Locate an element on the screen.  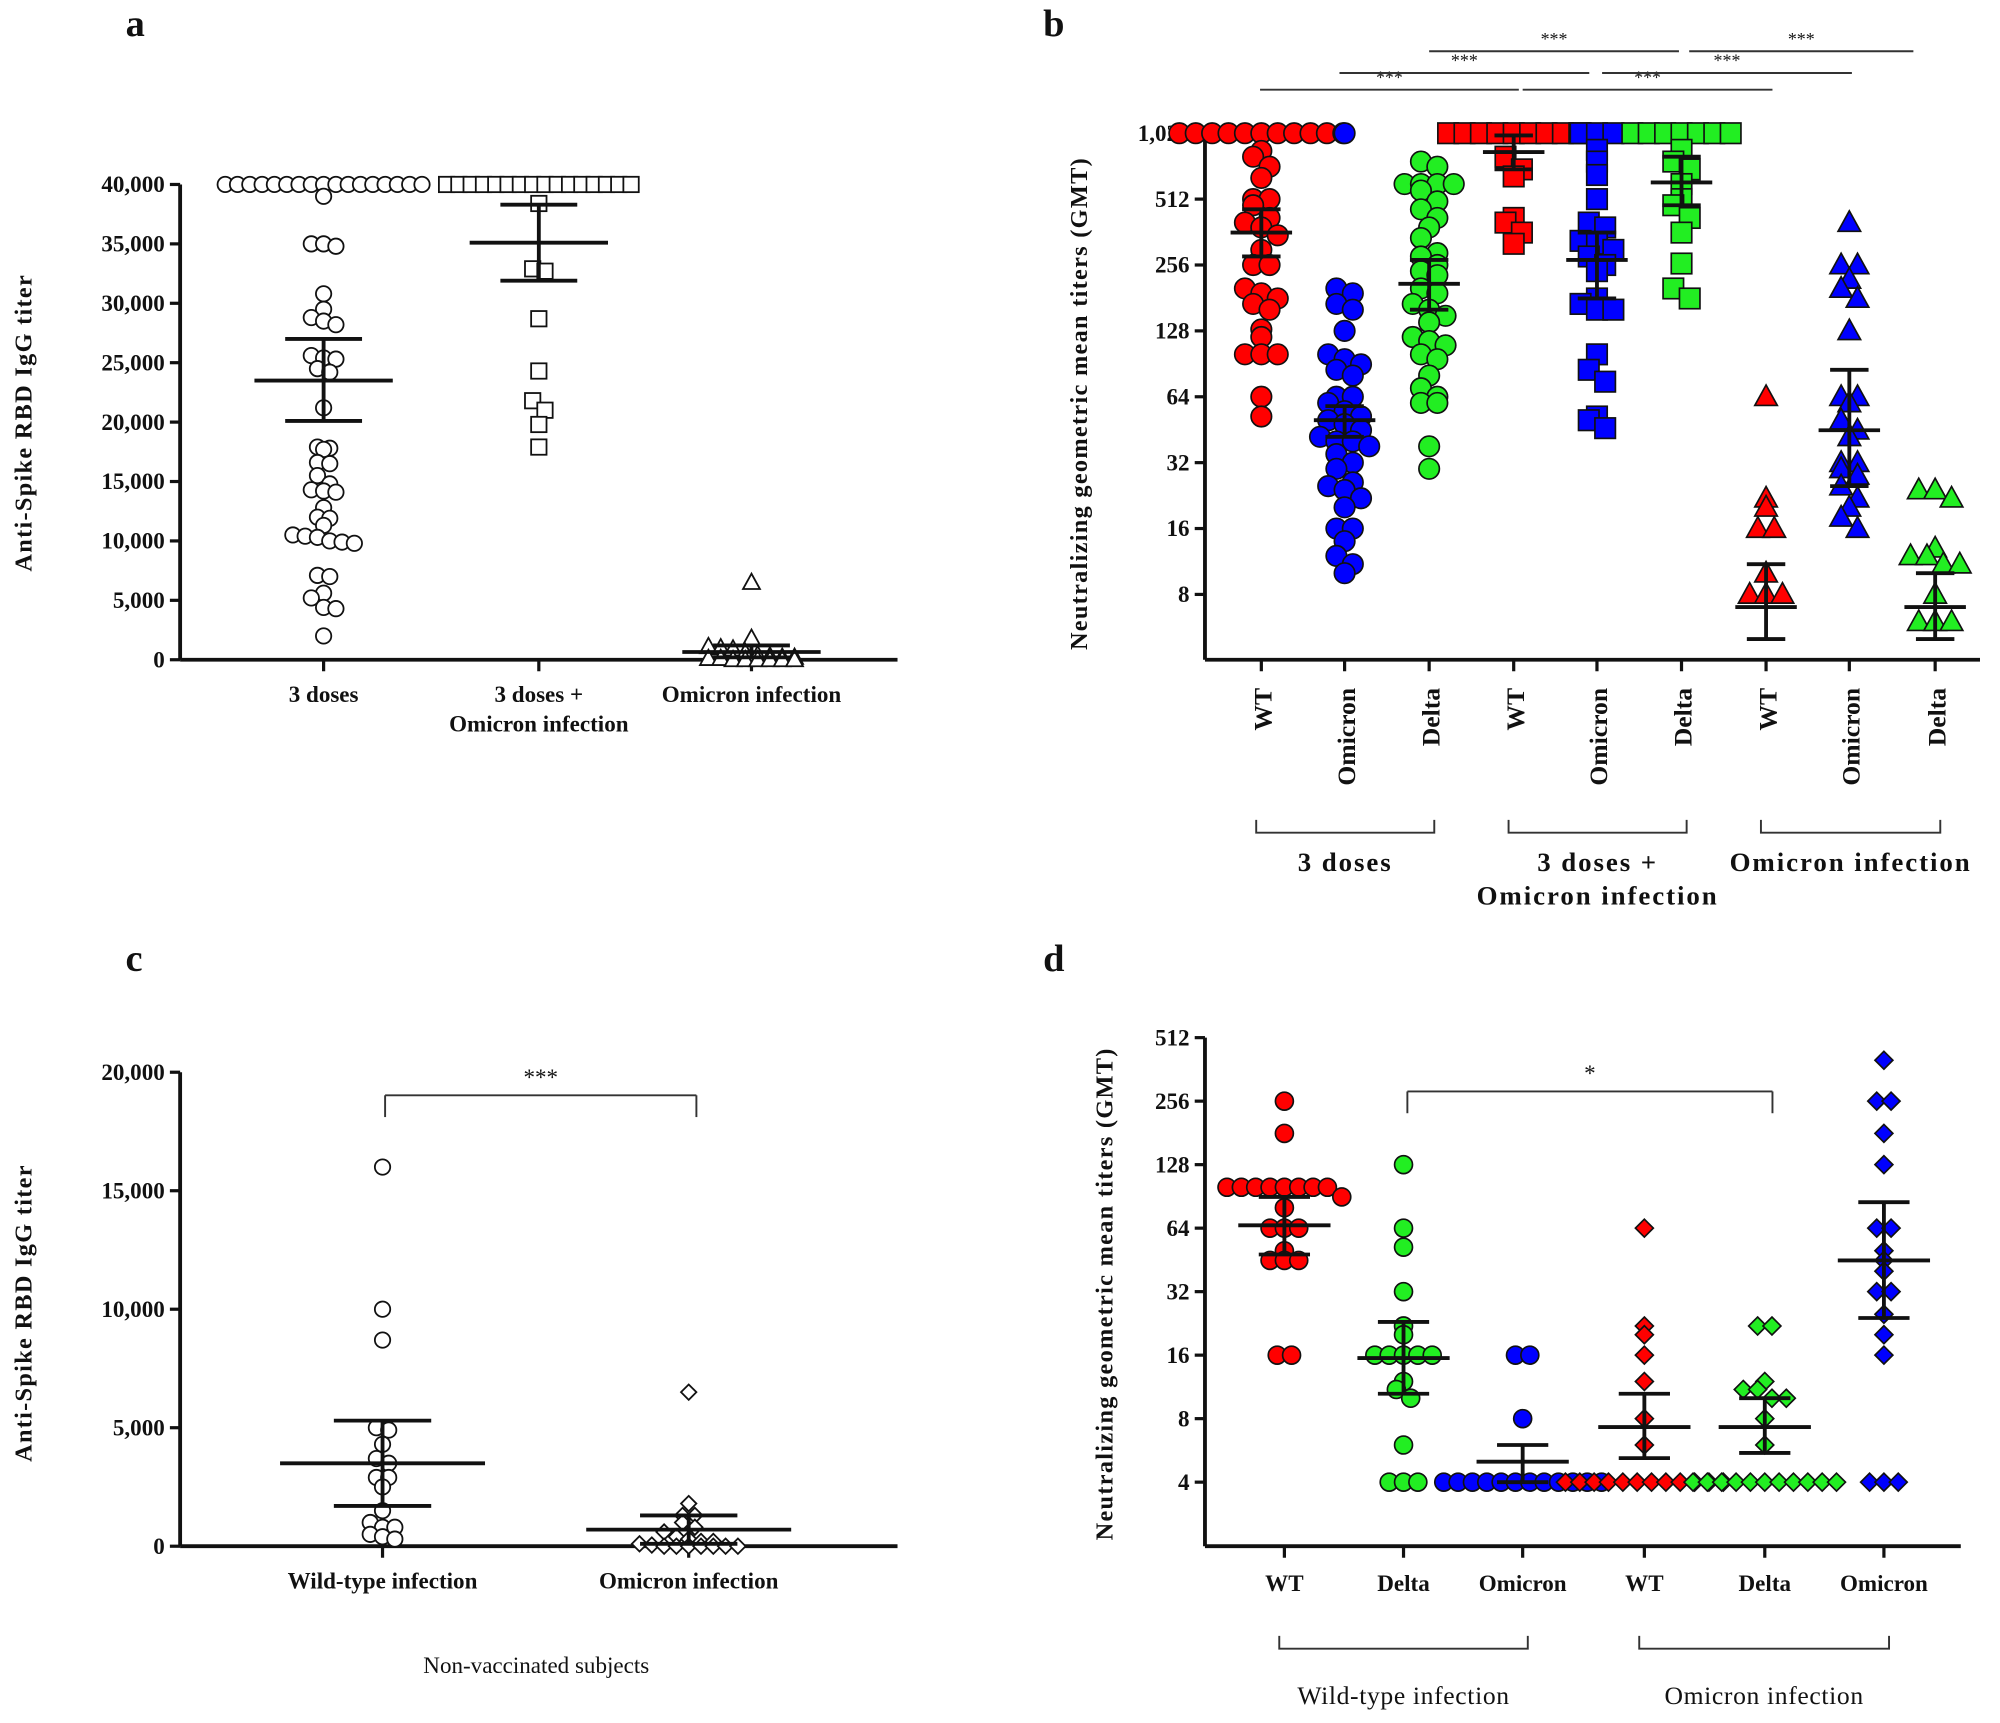
x-tick-label: 3 doses + is located at coordinates (538, 694).